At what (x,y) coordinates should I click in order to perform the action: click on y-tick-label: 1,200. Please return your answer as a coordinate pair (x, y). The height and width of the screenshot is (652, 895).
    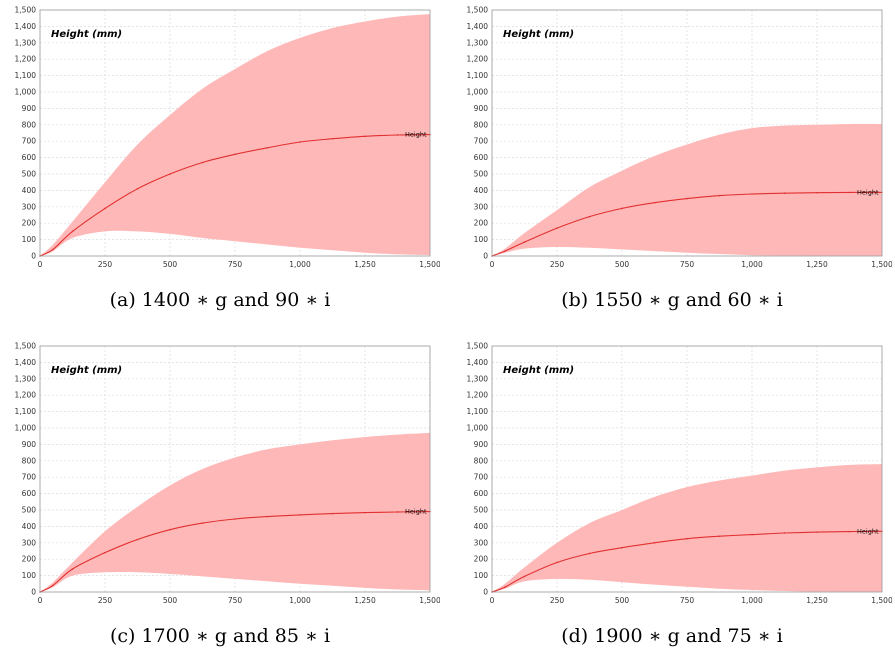
    Looking at the image, I should click on (478, 59).